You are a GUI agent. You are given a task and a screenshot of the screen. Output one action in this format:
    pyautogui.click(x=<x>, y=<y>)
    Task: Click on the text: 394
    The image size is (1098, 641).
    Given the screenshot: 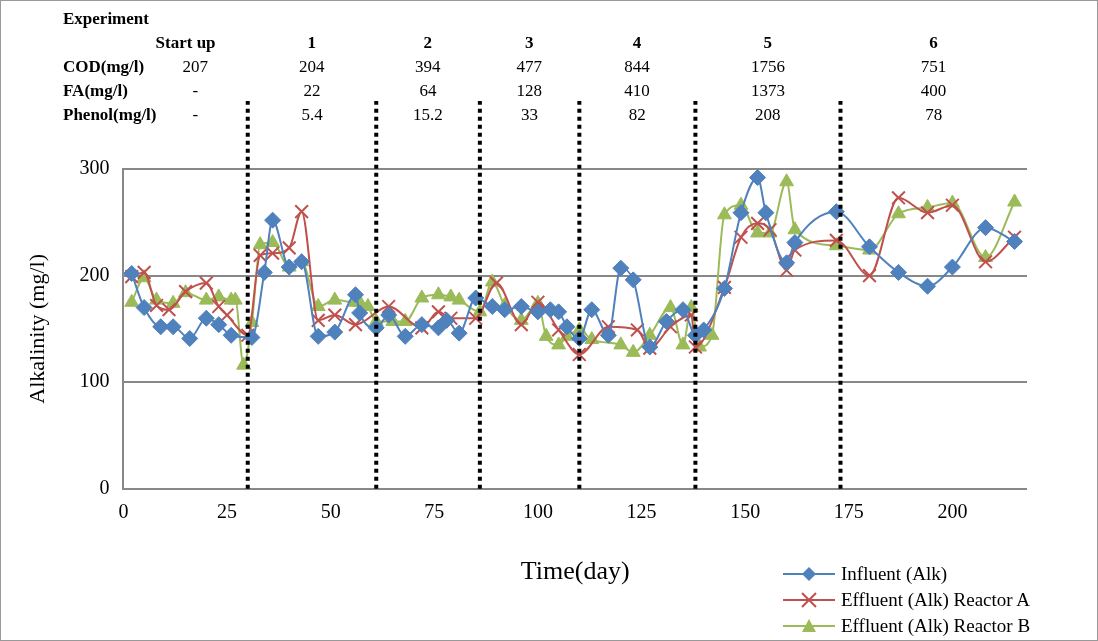 What is the action you would take?
    pyautogui.click(x=428, y=67)
    